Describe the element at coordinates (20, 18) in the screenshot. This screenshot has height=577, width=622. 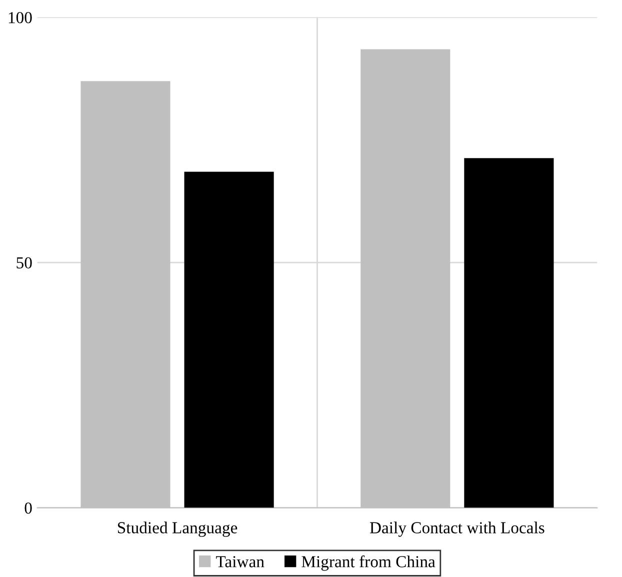
I see `y-tick-label: 100` at that location.